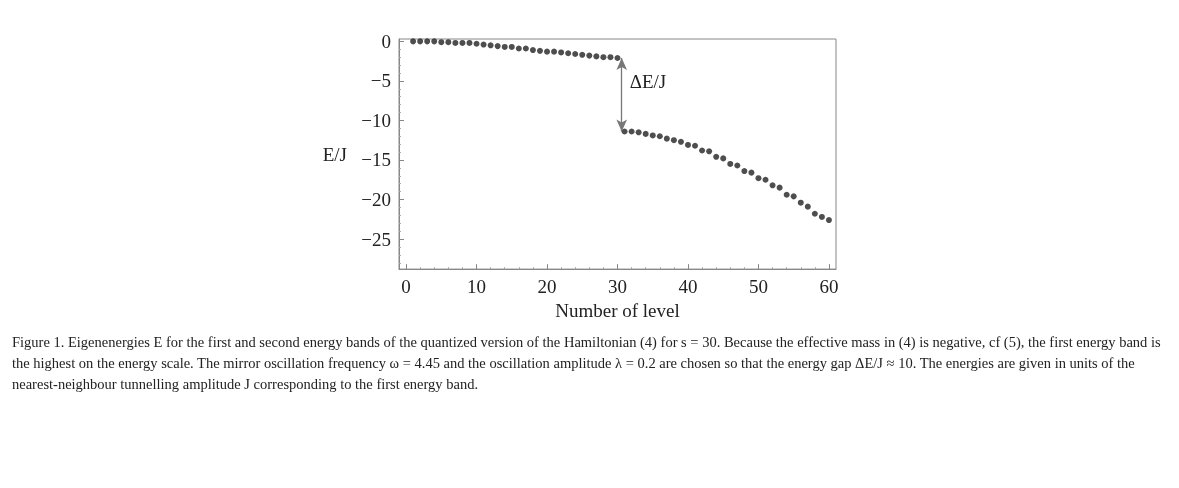  Describe the element at coordinates (376, 160) in the screenshot. I see `y-tick-label: −15` at that location.